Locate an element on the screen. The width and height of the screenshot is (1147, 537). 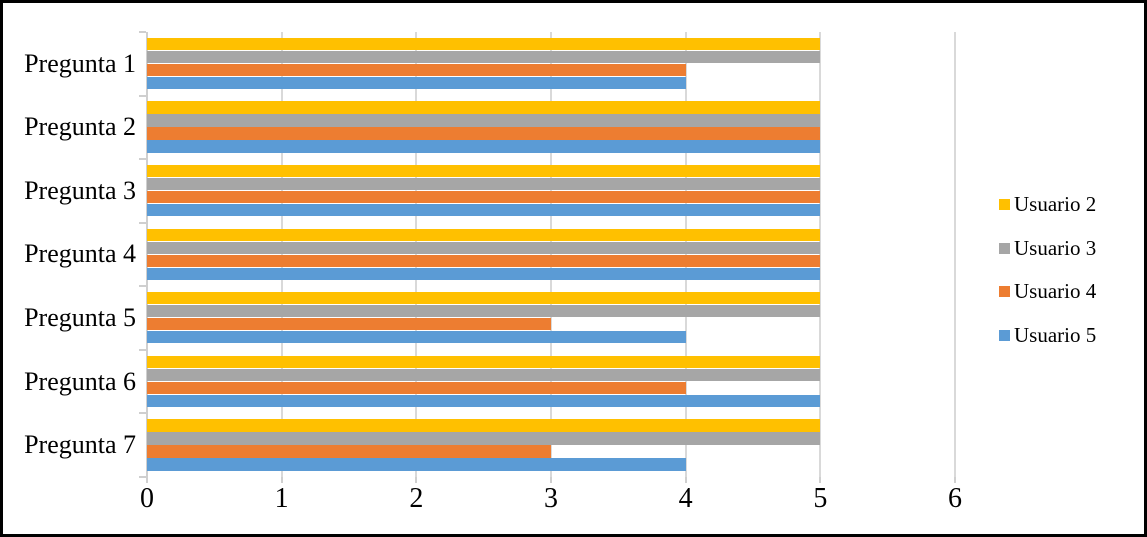
legend-item-usuario-4: Usuario 4 is located at coordinates (1047, 292).